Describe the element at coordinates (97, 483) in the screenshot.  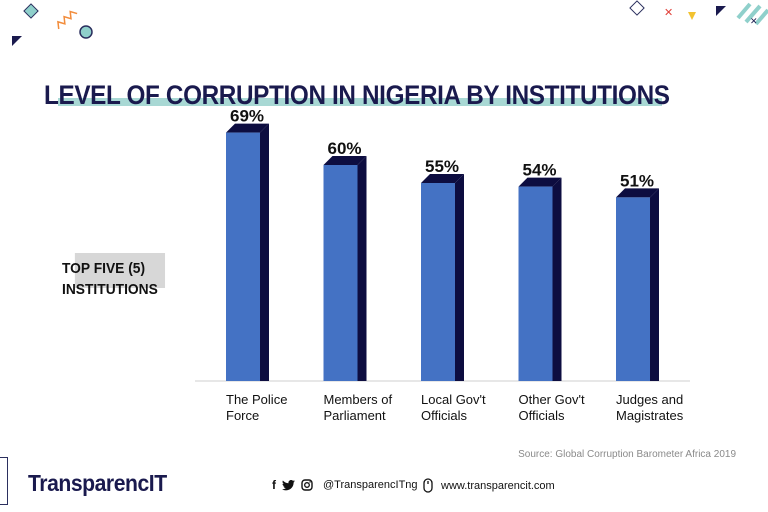
I see `transparencit-logo: TransparencIT` at that location.